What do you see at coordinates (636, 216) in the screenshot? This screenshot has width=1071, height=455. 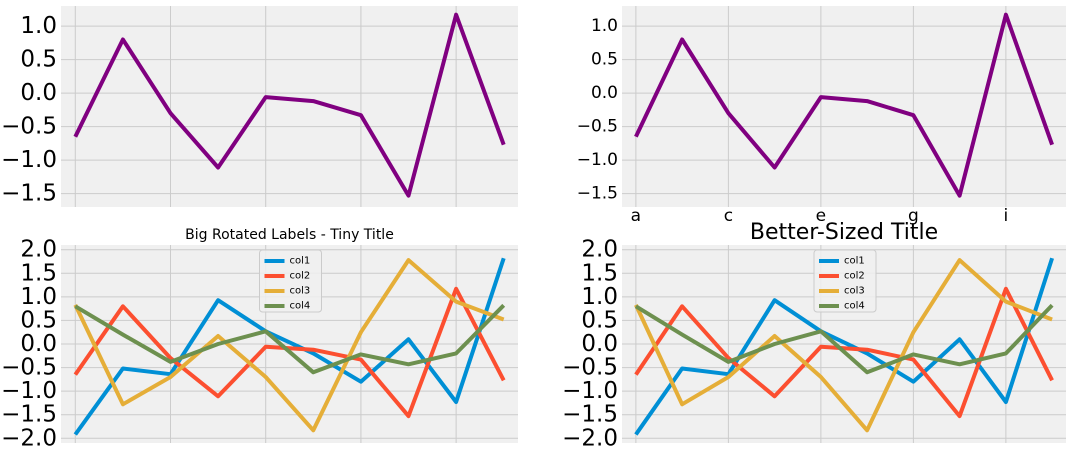 I see `x-tick-label: a` at bounding box center [636, 216].